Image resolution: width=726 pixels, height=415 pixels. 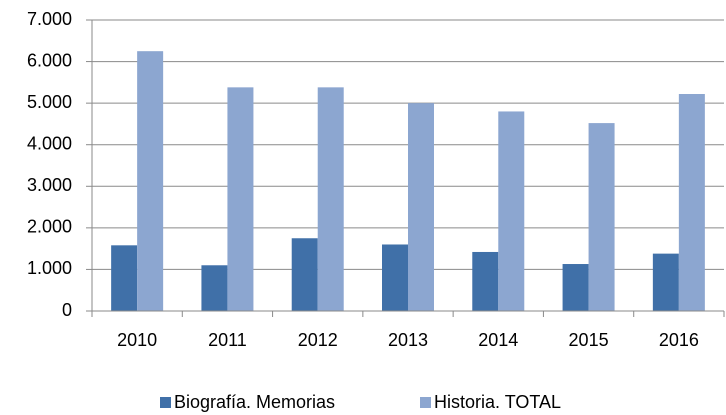 I want to click on y-tick-label: 7.000, so click(x=49, y=19).